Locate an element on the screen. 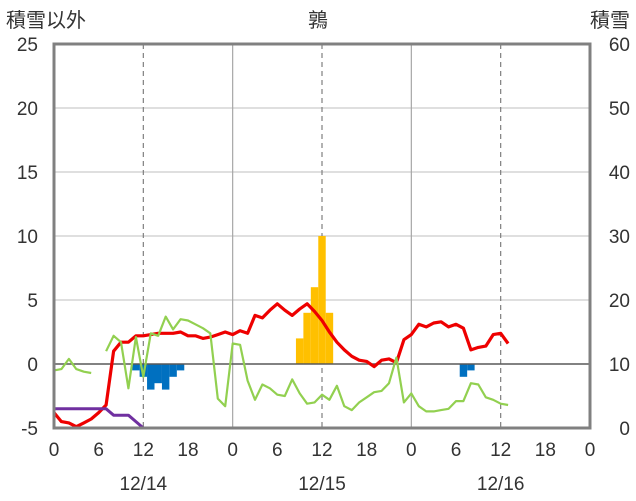  y-tick-label-left: 20 is located at coordinates (27, 109).